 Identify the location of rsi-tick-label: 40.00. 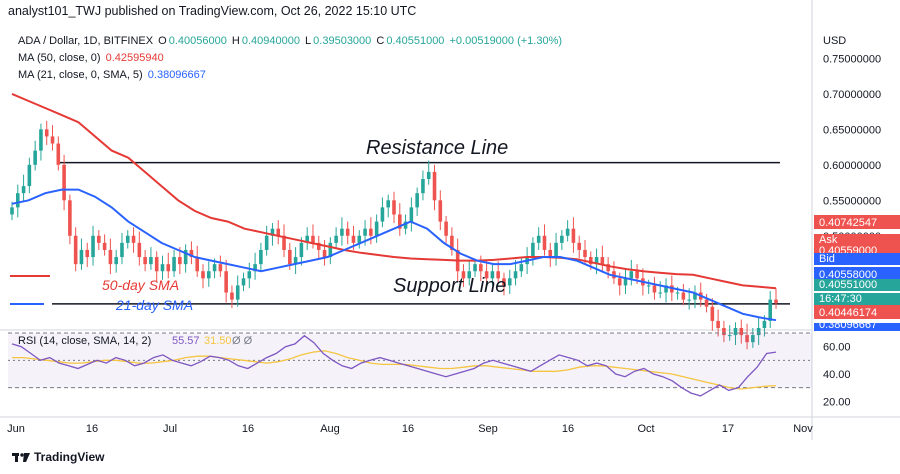
(837, 375).